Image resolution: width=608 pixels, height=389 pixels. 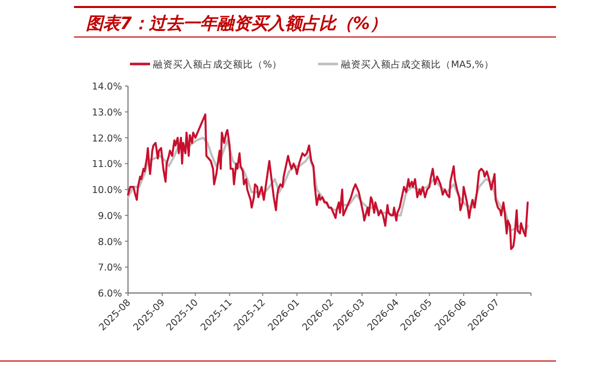 What do you see at coordinates (217, 64) in the screenshot?
I see `legend-label: 融资买入额占成交额比（%）` at bounding box center [217, 64].